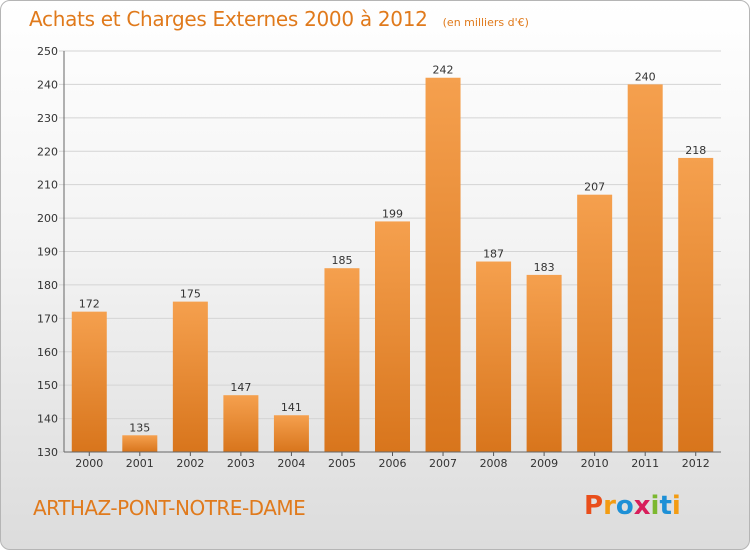 This screenshot has width=750, height=550. I want to click on y-tick-label: 130, so click(47, 452).